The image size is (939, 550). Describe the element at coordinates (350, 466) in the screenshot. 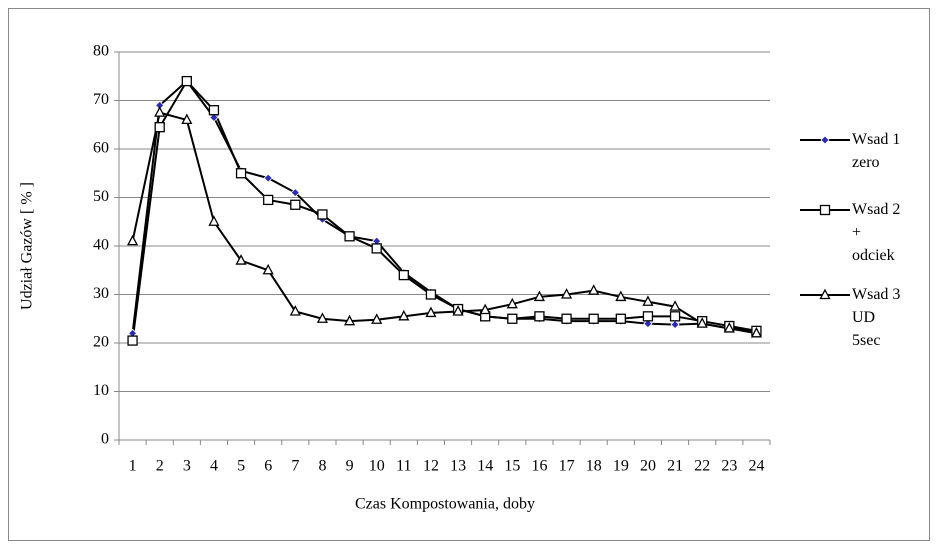

I see `x-tick-label: 9` at that location.